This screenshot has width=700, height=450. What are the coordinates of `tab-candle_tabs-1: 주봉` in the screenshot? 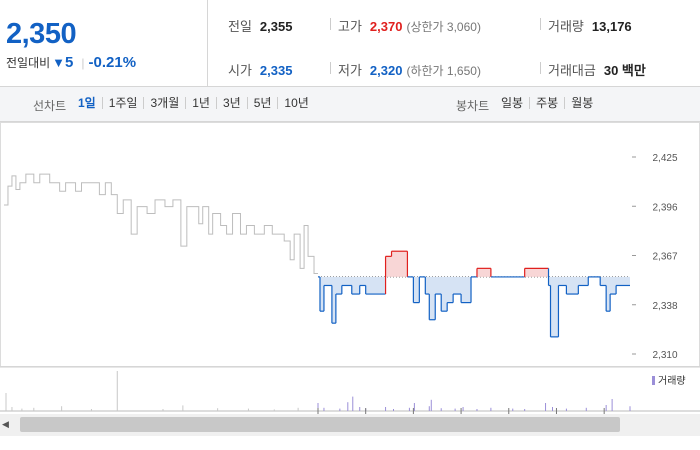 It's located at (546, 103).